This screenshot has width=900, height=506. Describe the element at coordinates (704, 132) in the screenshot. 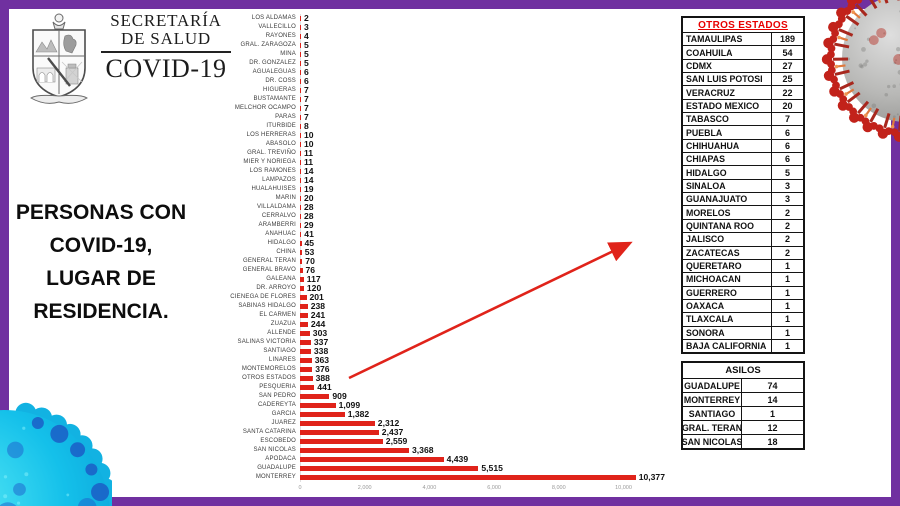

I see `table-cell-name: PUEBLA` at that location.